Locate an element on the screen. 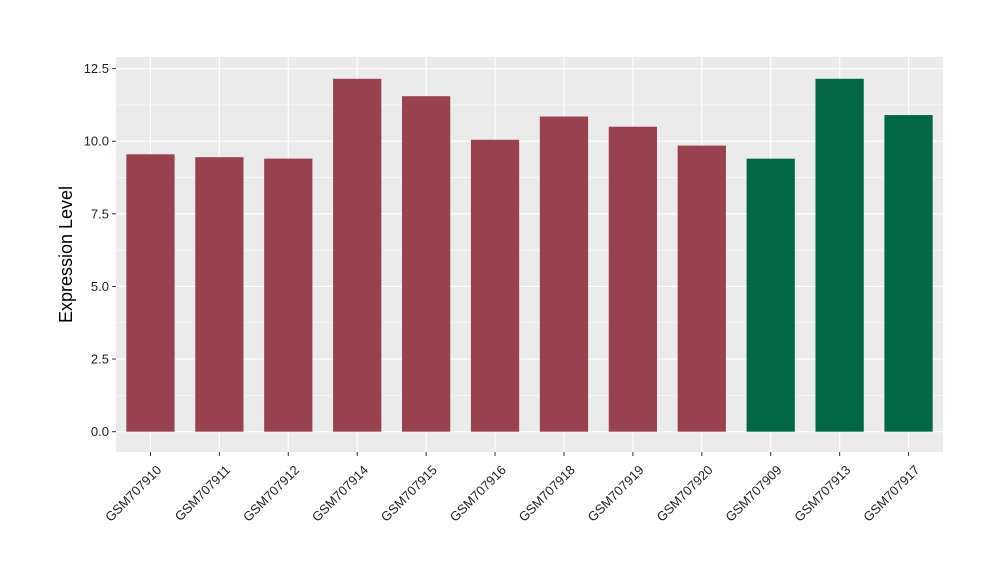 Image resolution: width=1000 pixels, height=580 pixels. x-tick-label: GSM707911 is located at coordinates (203, 493).